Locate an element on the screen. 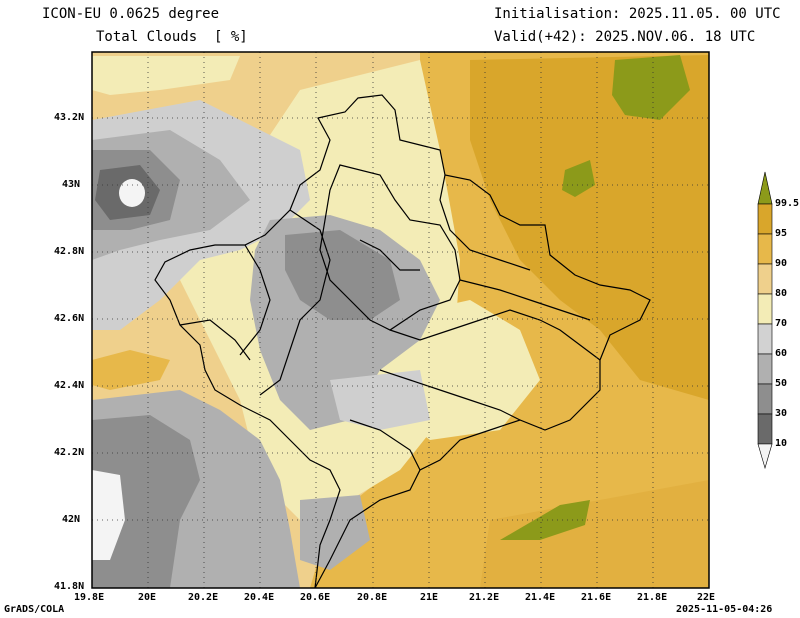  cloud-95-south is located at coordinates (594, 534).